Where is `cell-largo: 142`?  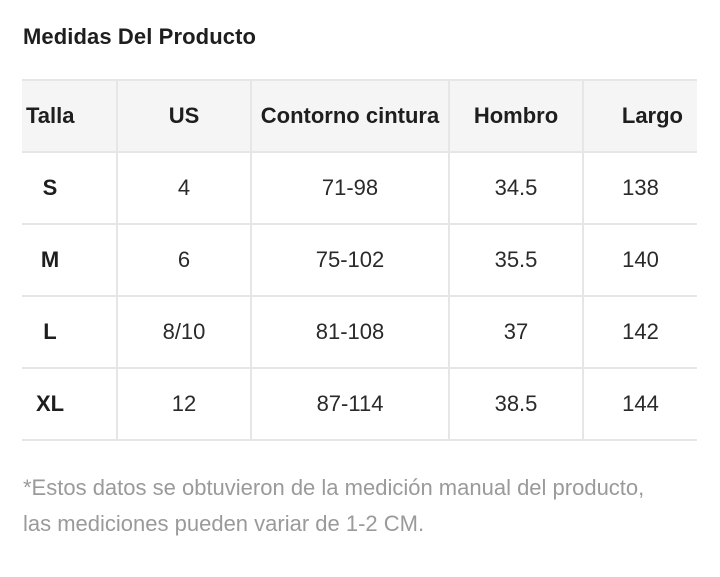 cell-largo: 142 is located at coordinates (639, 332).